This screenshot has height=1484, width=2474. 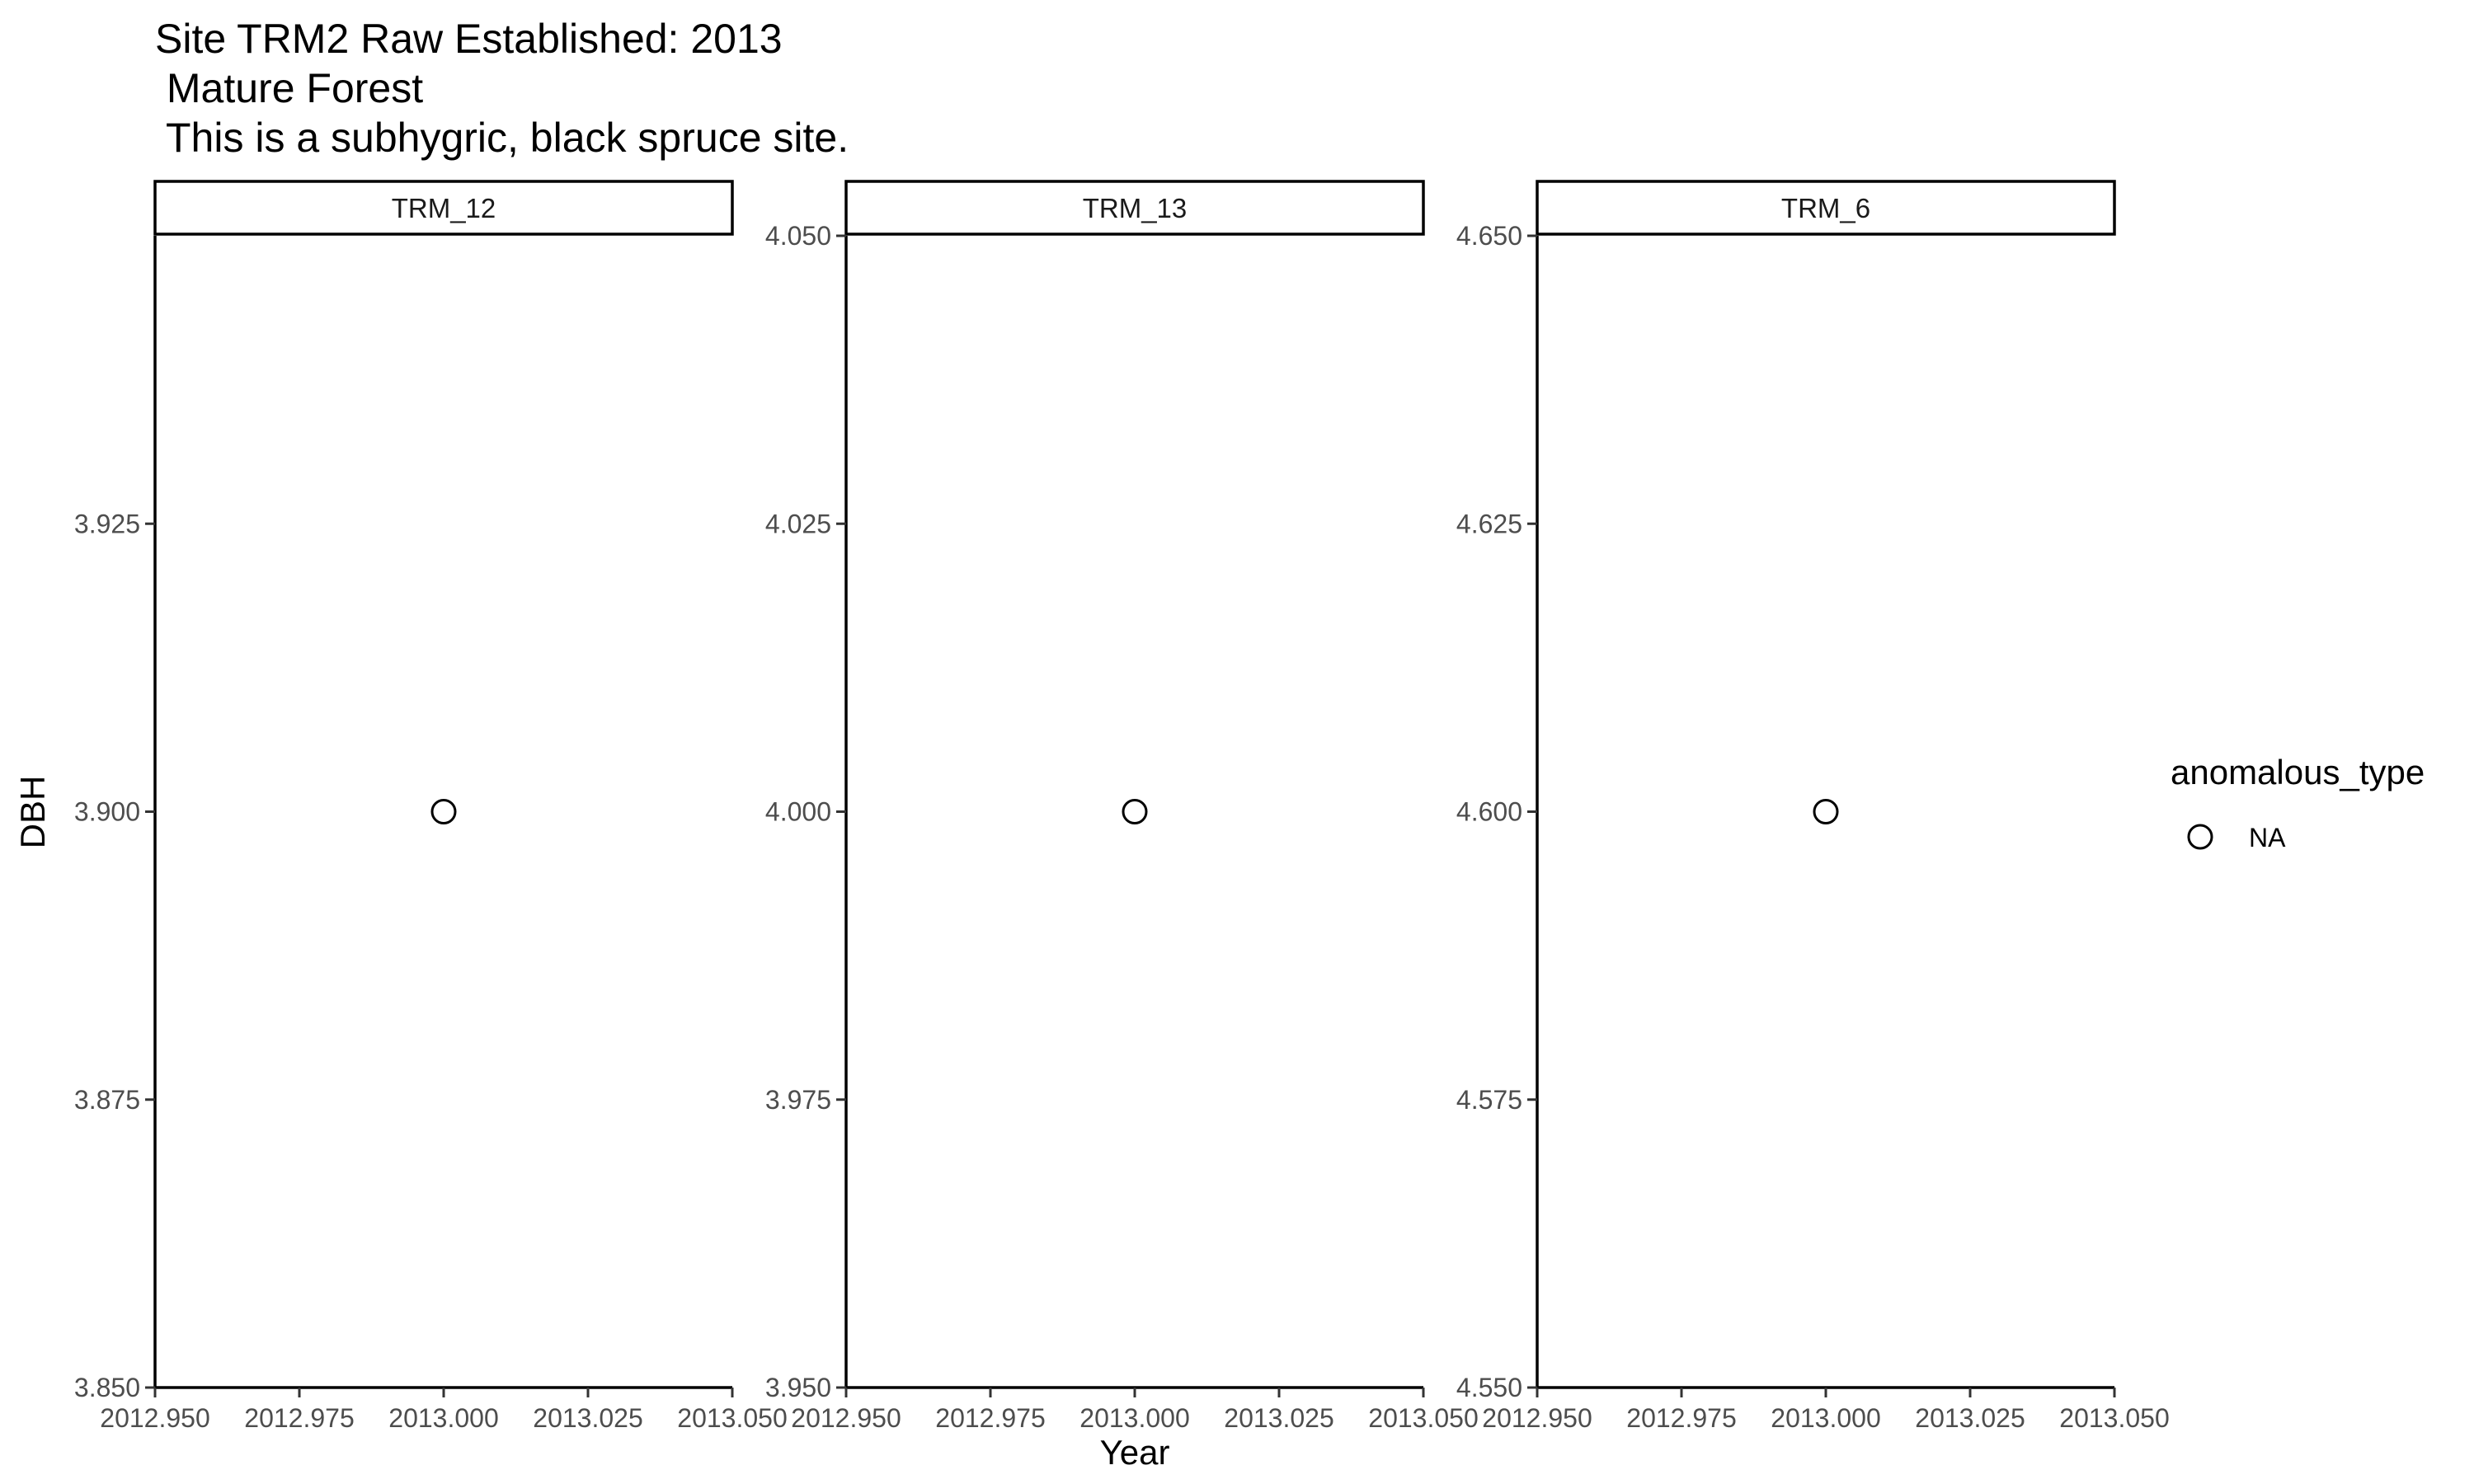 What do you see at coordinates (107, 523) in the screenshot?
I see `y-tick-label: 3.925` at bounding box center [107, 523].